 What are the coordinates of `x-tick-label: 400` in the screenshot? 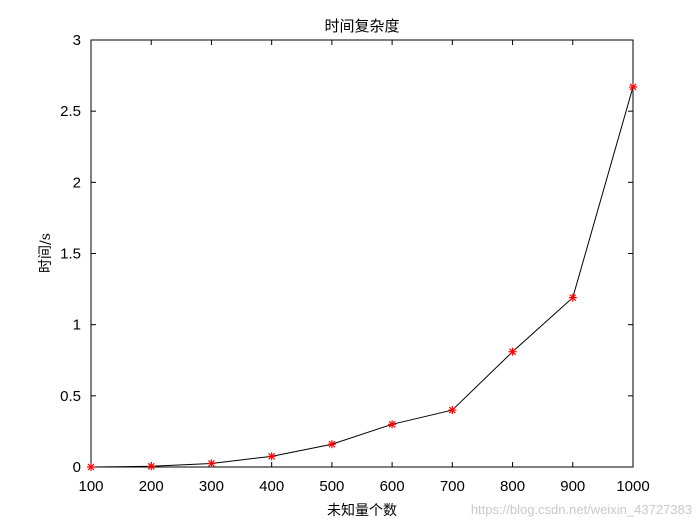 It's located at (271, 486).